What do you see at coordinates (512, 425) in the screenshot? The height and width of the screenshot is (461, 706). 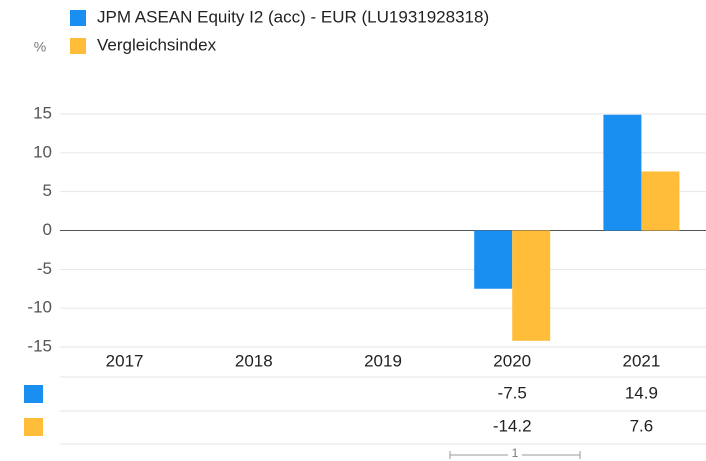 I see `table-value: -14.2` at bounding box center [512, 425].